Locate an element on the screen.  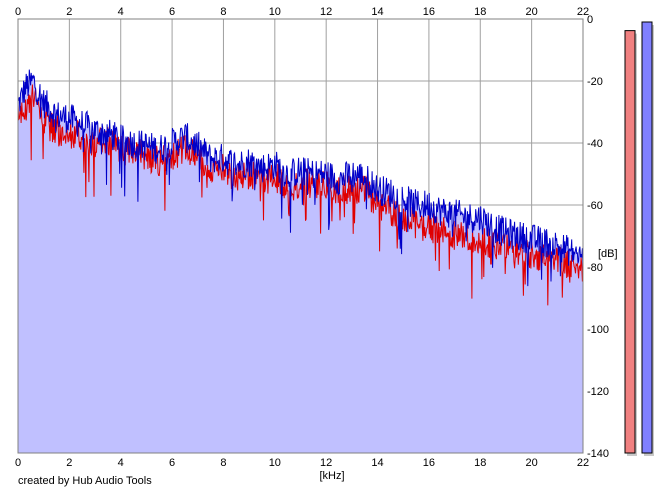
x-tick-label-bottom: 12 is located at coordinates (326, 463).